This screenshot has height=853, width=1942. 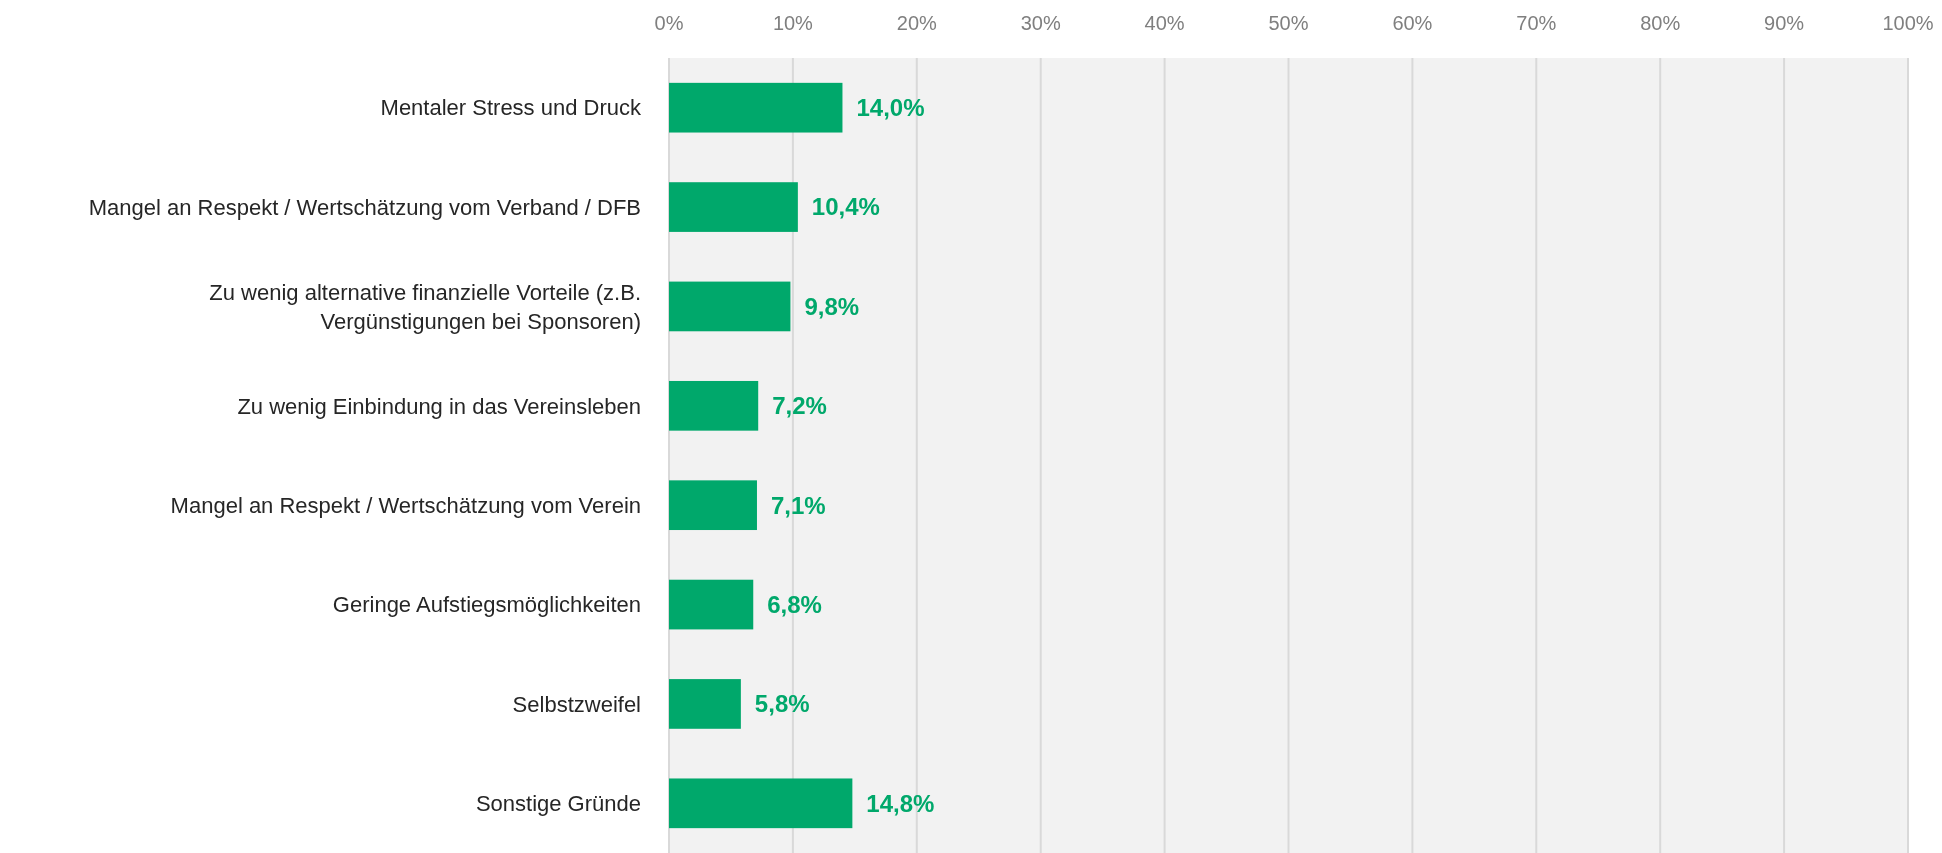 What do you see at coordinates (832, 306) in the screenshot?
I see `data-label: 9,8%` at bounding box center [832, 306].